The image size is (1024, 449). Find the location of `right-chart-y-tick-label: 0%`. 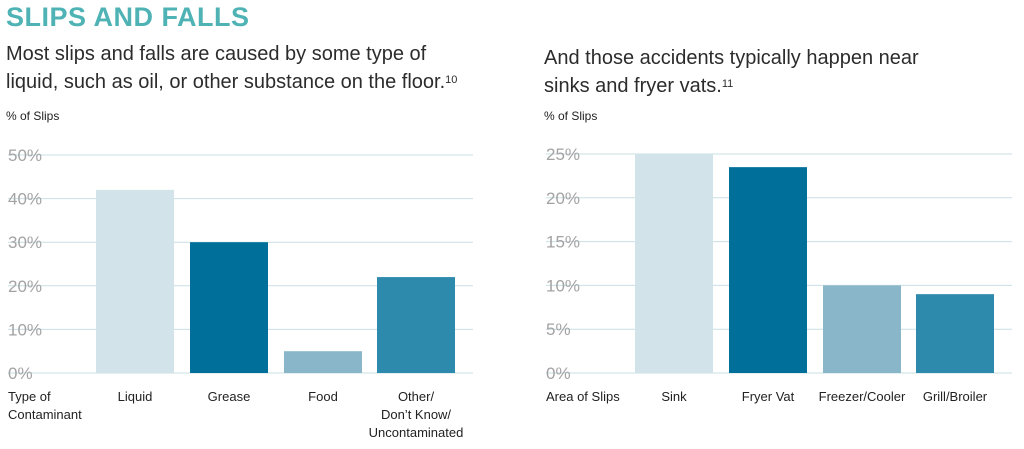

right-chart-y-tick-label: 0% is located at coordinates (558, 373).